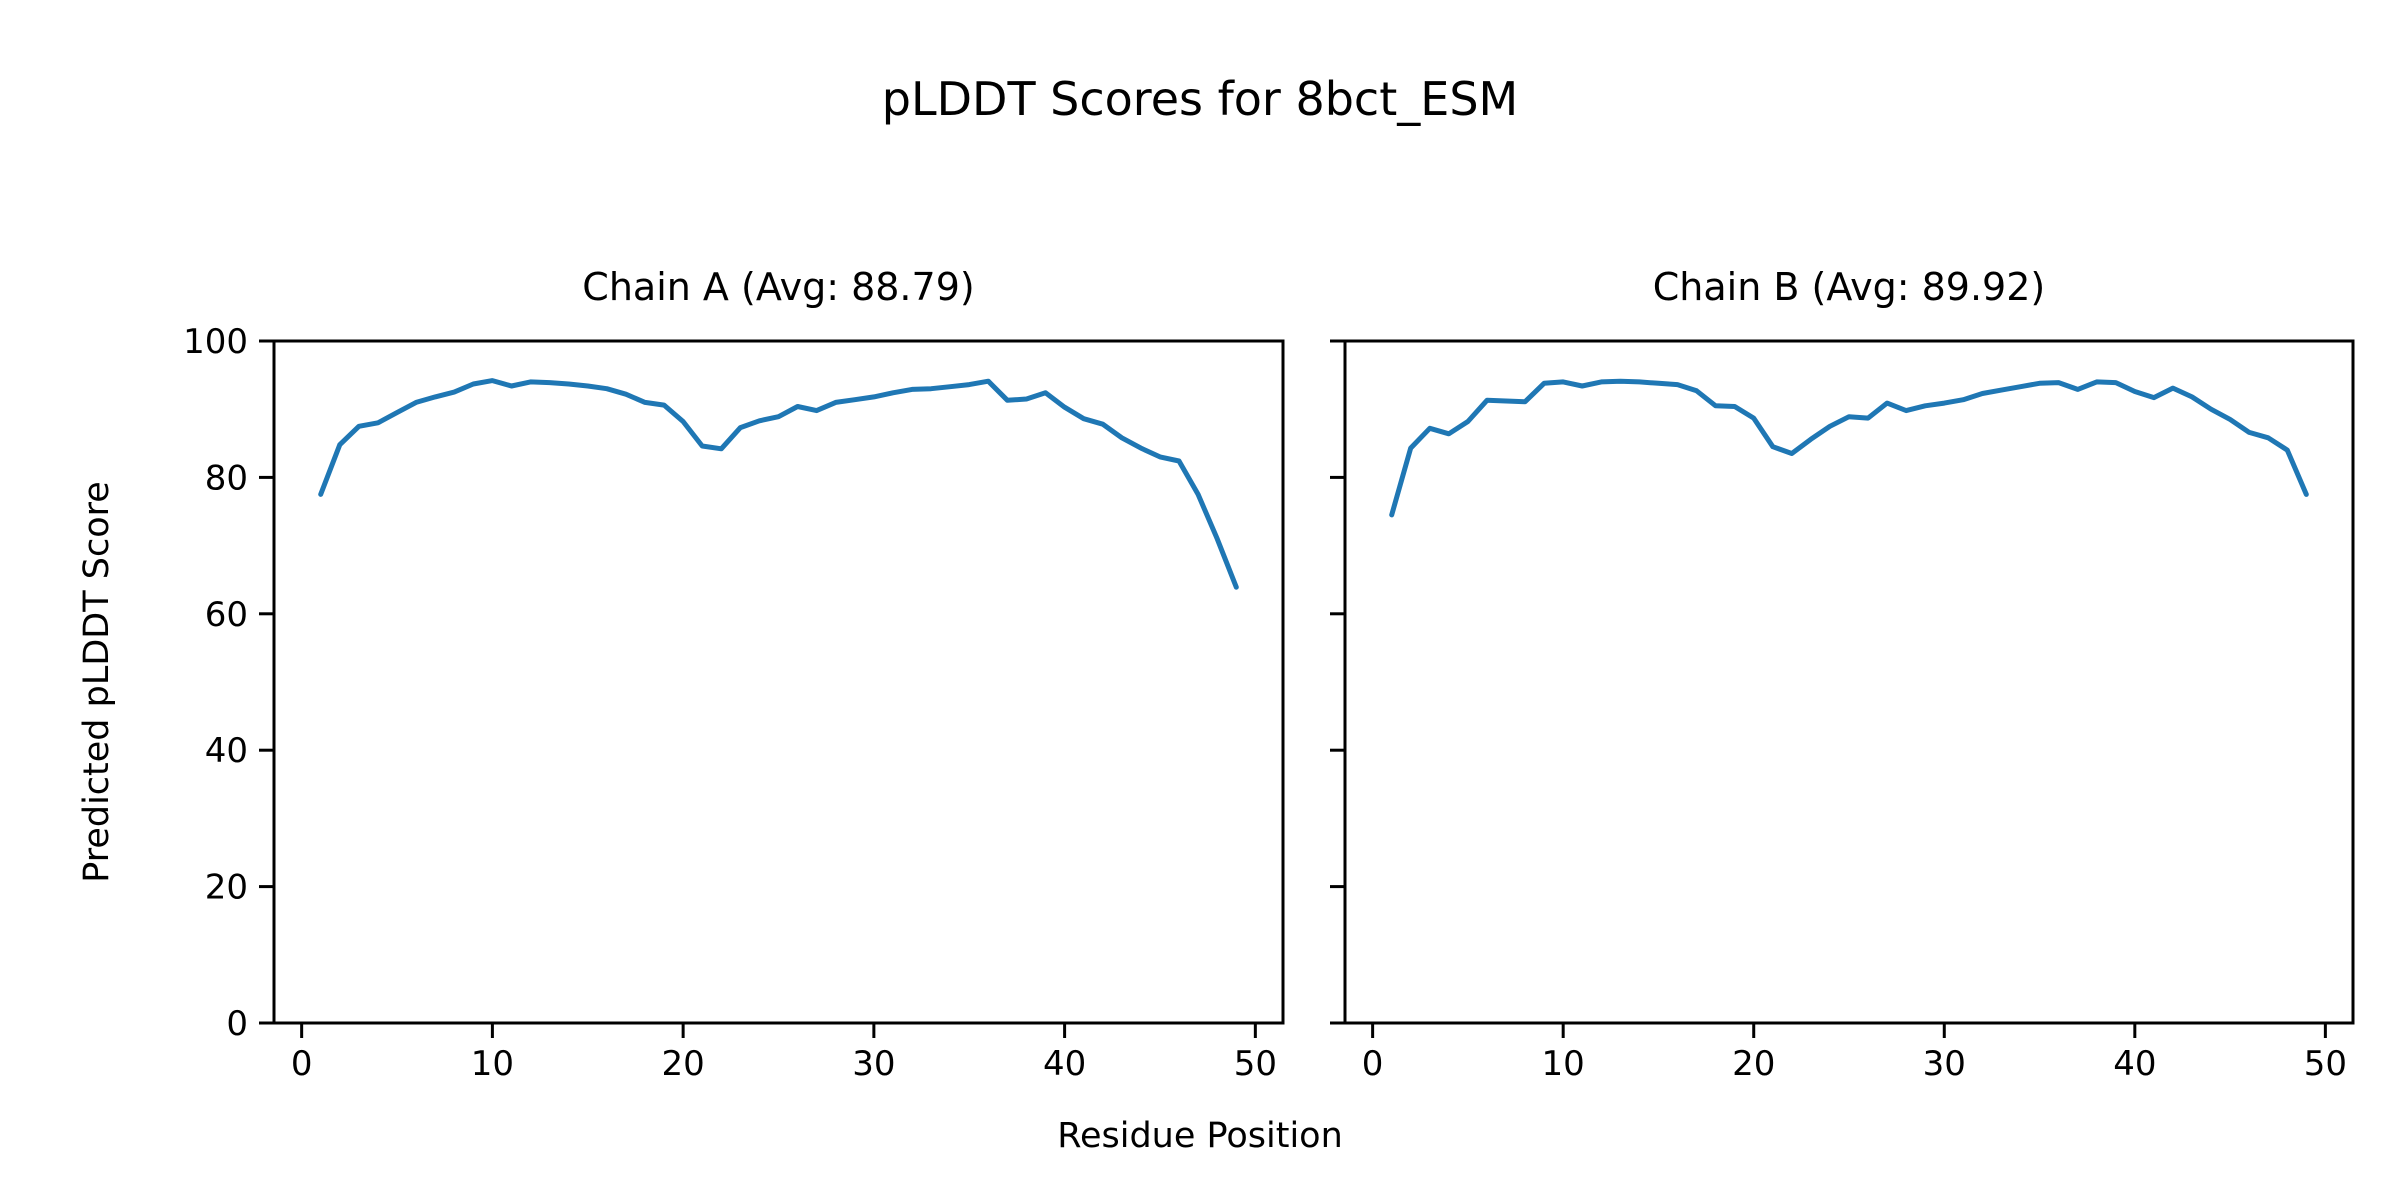  I want to click on y-axis-label: Predicted pLDDT Score, so click(97, 682).